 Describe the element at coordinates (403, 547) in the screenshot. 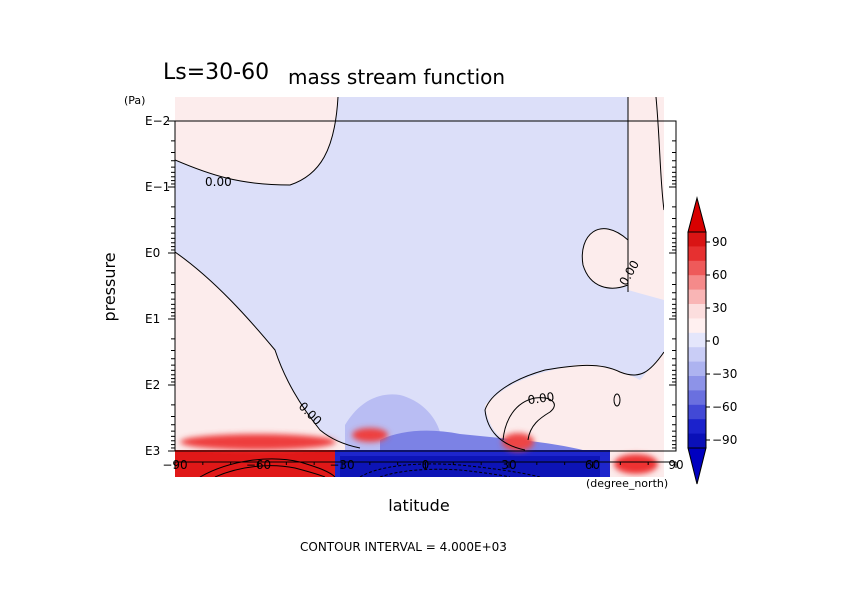

I see `contour-interval-note: CONTOUR INTERVAL = 4.000E+03` at that location.